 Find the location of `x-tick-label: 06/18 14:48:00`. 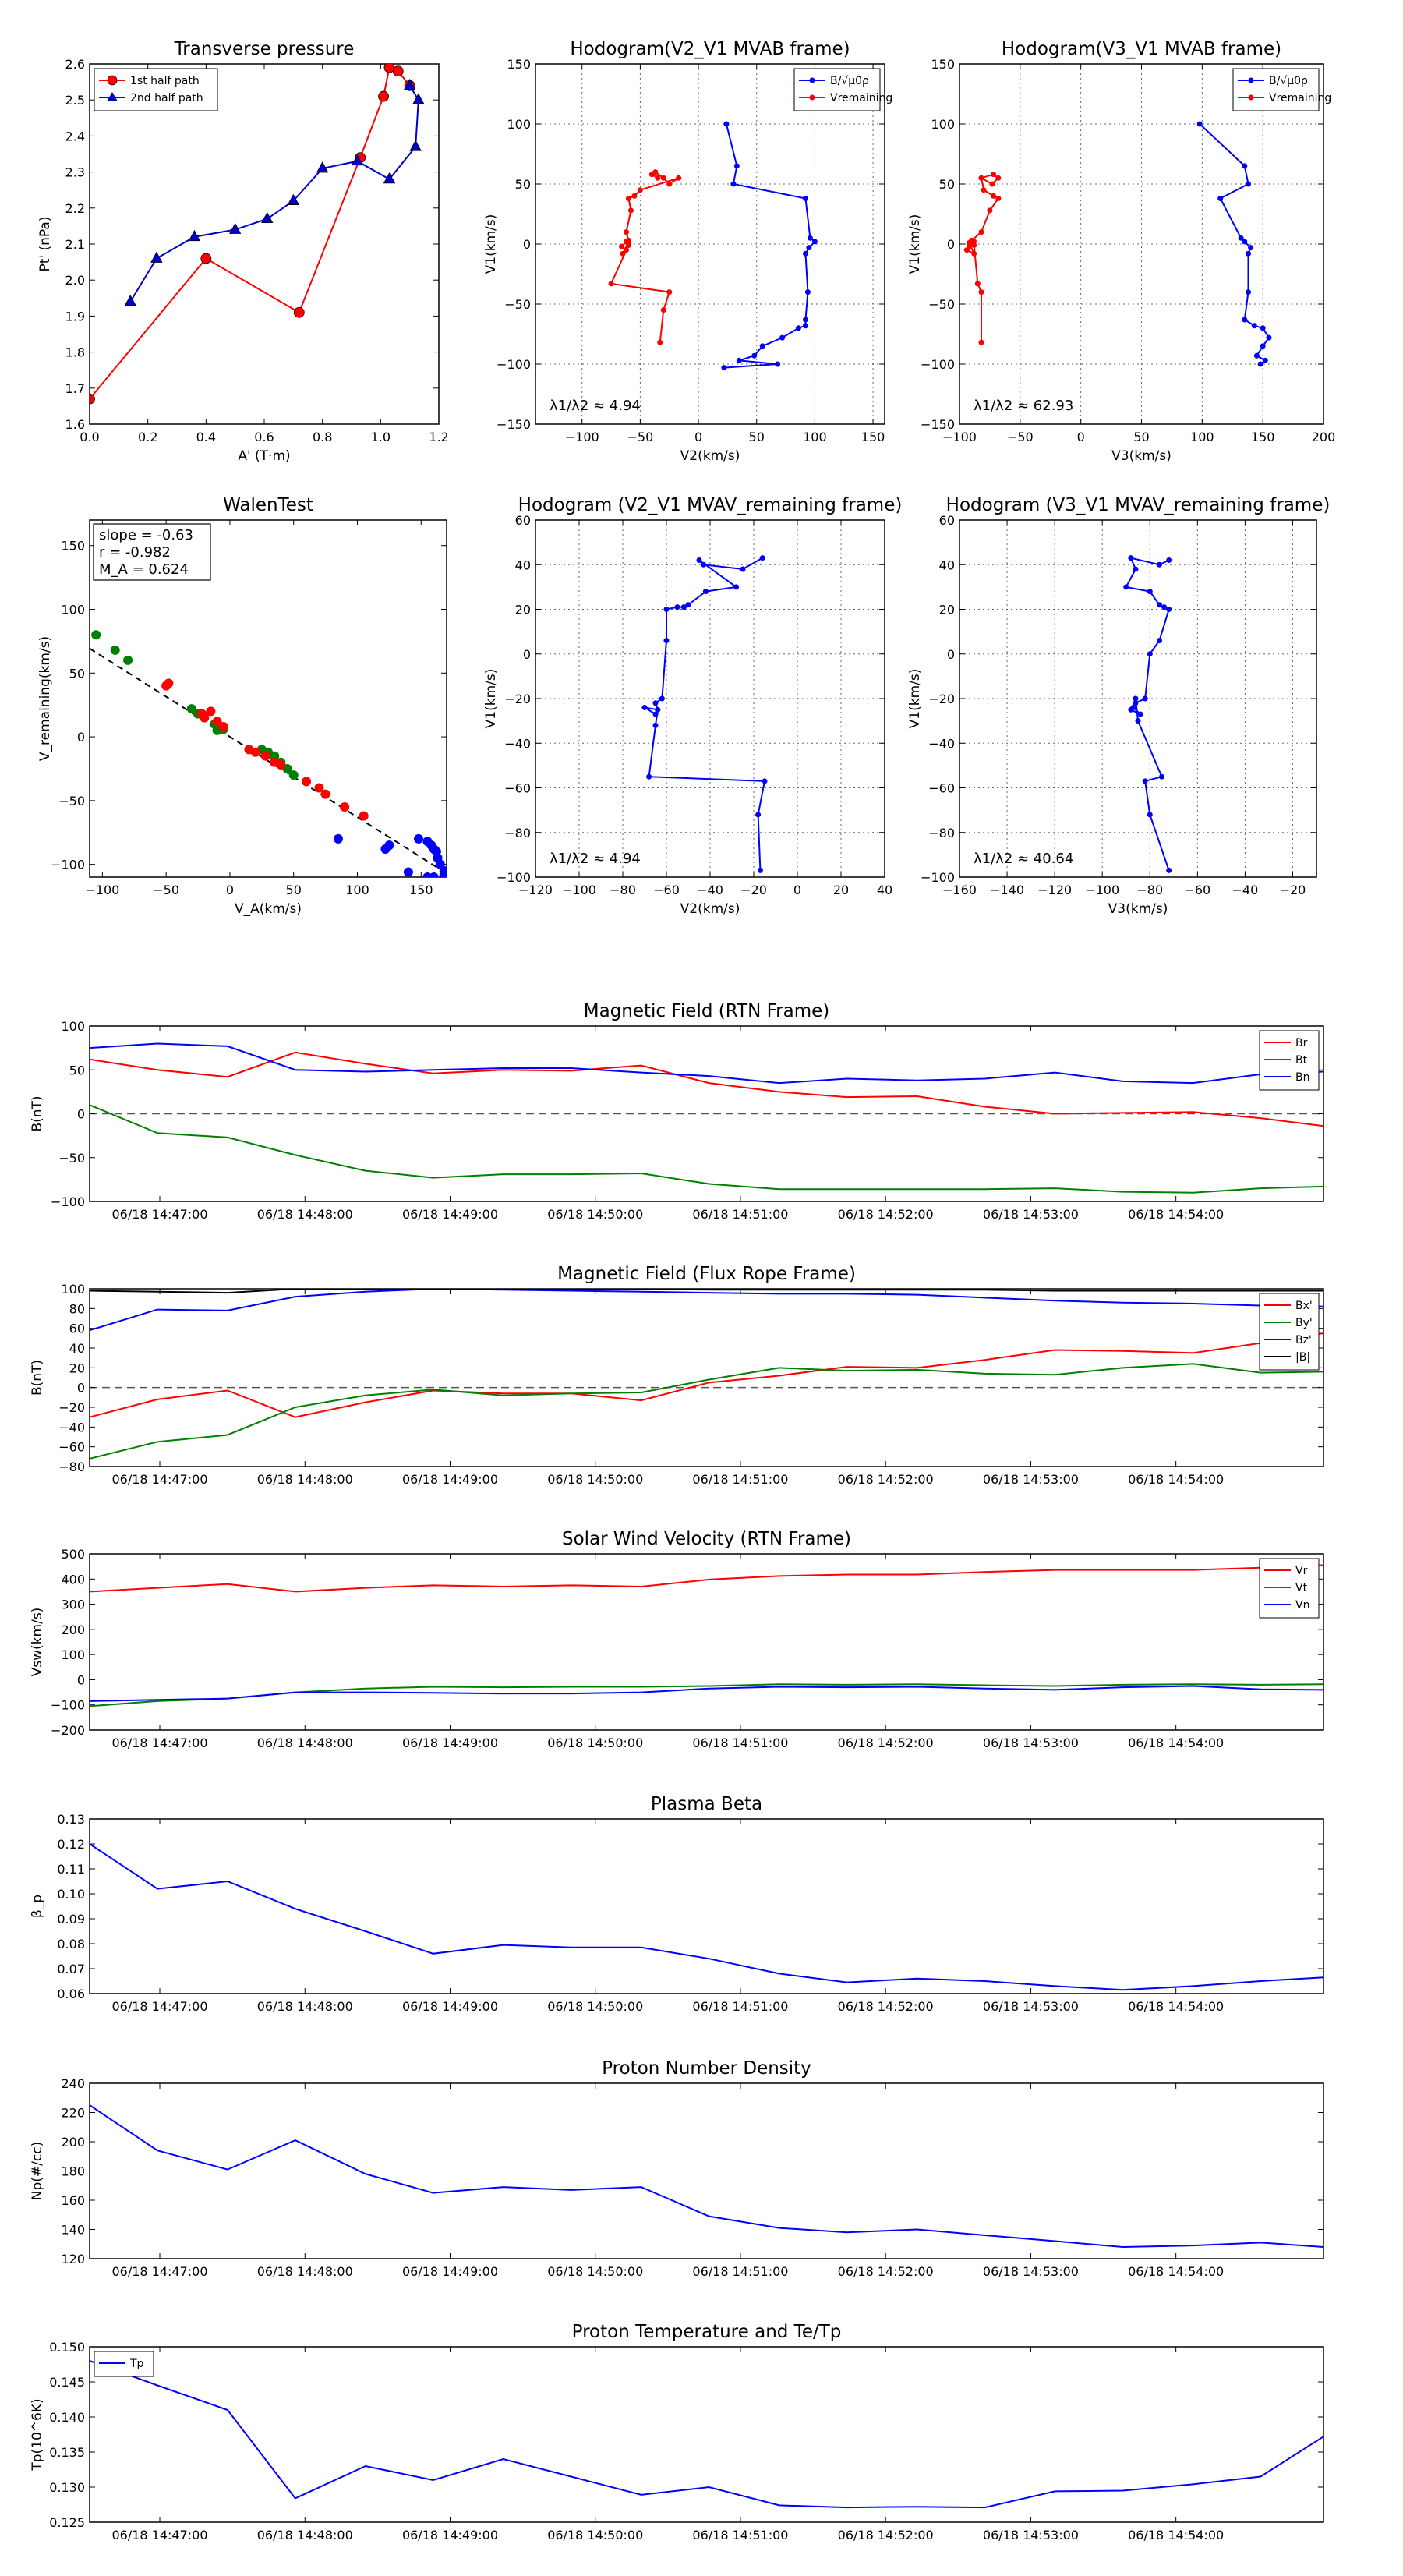

x-tick-label: 06/18 14:48:00 is located at coordinates (305, 2006).